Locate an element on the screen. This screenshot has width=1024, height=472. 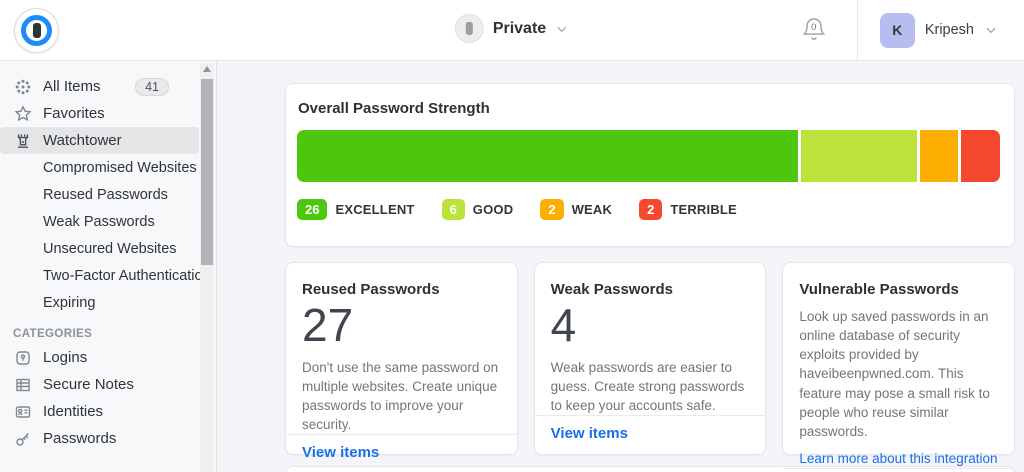
strength-card-title: Overall Password Strength is located at coordinates (394, 108).